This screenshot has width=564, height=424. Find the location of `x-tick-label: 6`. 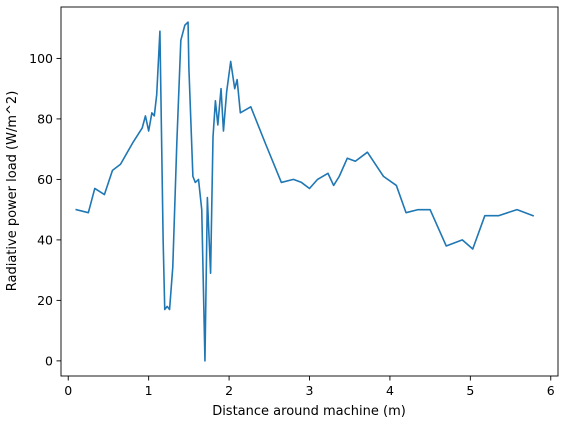

x-tick-label: 6 is located at coordinates (551, 390).